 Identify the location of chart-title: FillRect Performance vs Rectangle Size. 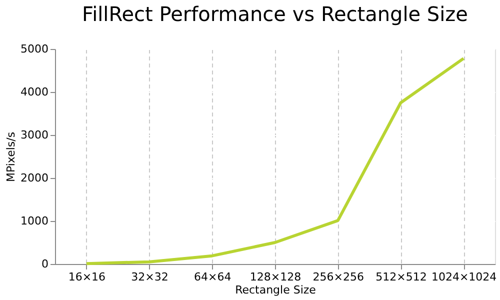
(275, 14).